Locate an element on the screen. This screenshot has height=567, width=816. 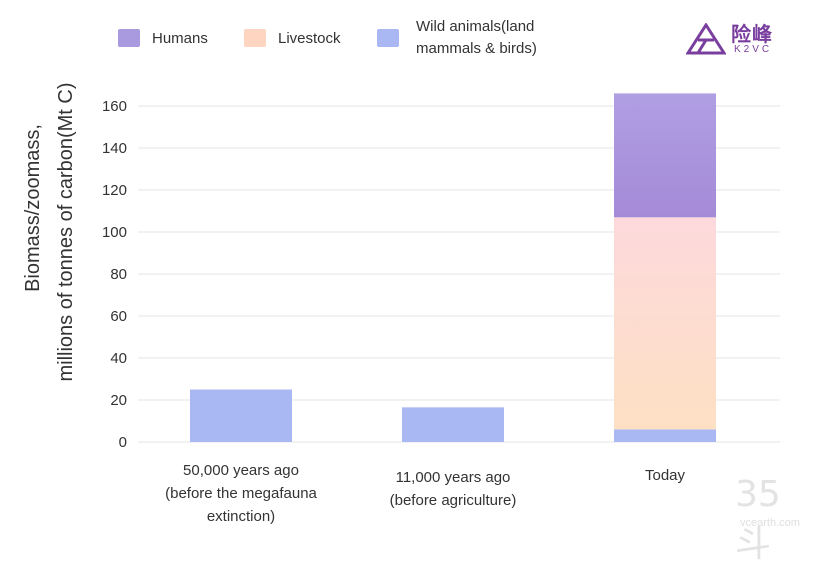
logo-chinese-text: 险峰 is located at coordinates (752, 34).